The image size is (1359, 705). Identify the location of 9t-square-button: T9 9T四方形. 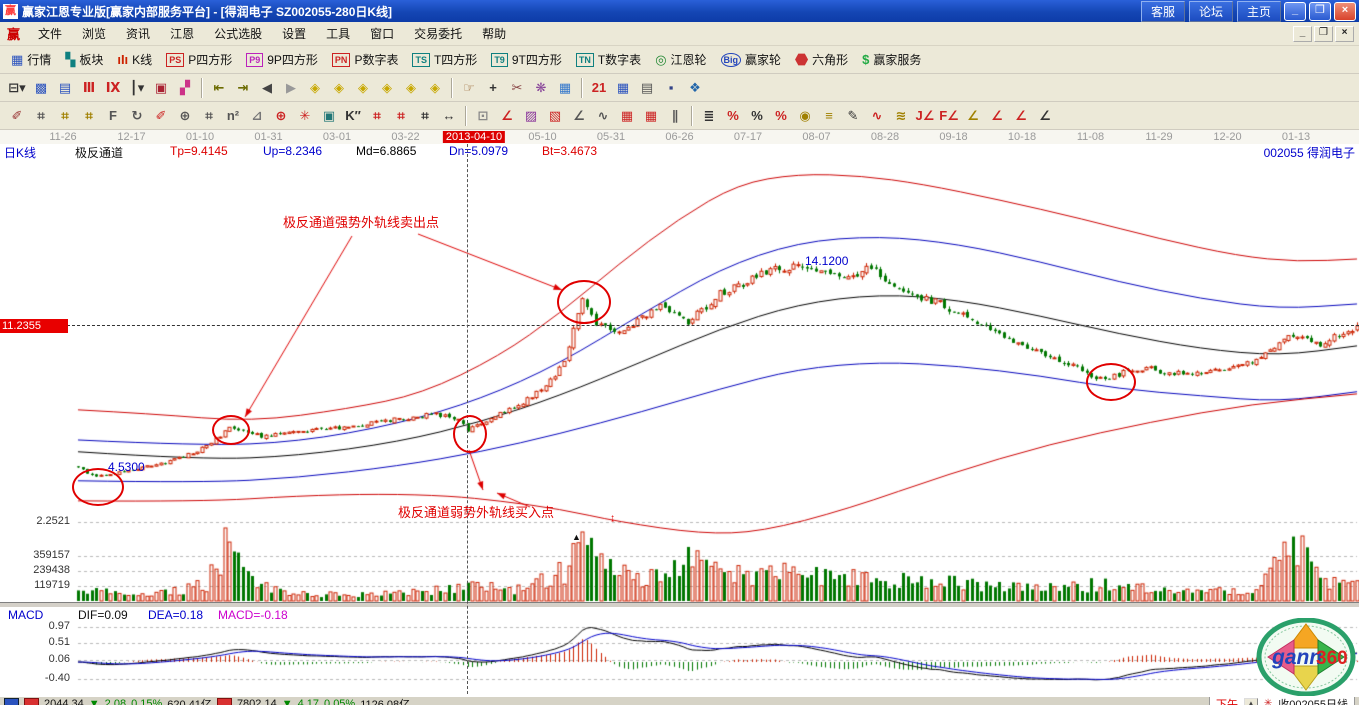
(526, 59).